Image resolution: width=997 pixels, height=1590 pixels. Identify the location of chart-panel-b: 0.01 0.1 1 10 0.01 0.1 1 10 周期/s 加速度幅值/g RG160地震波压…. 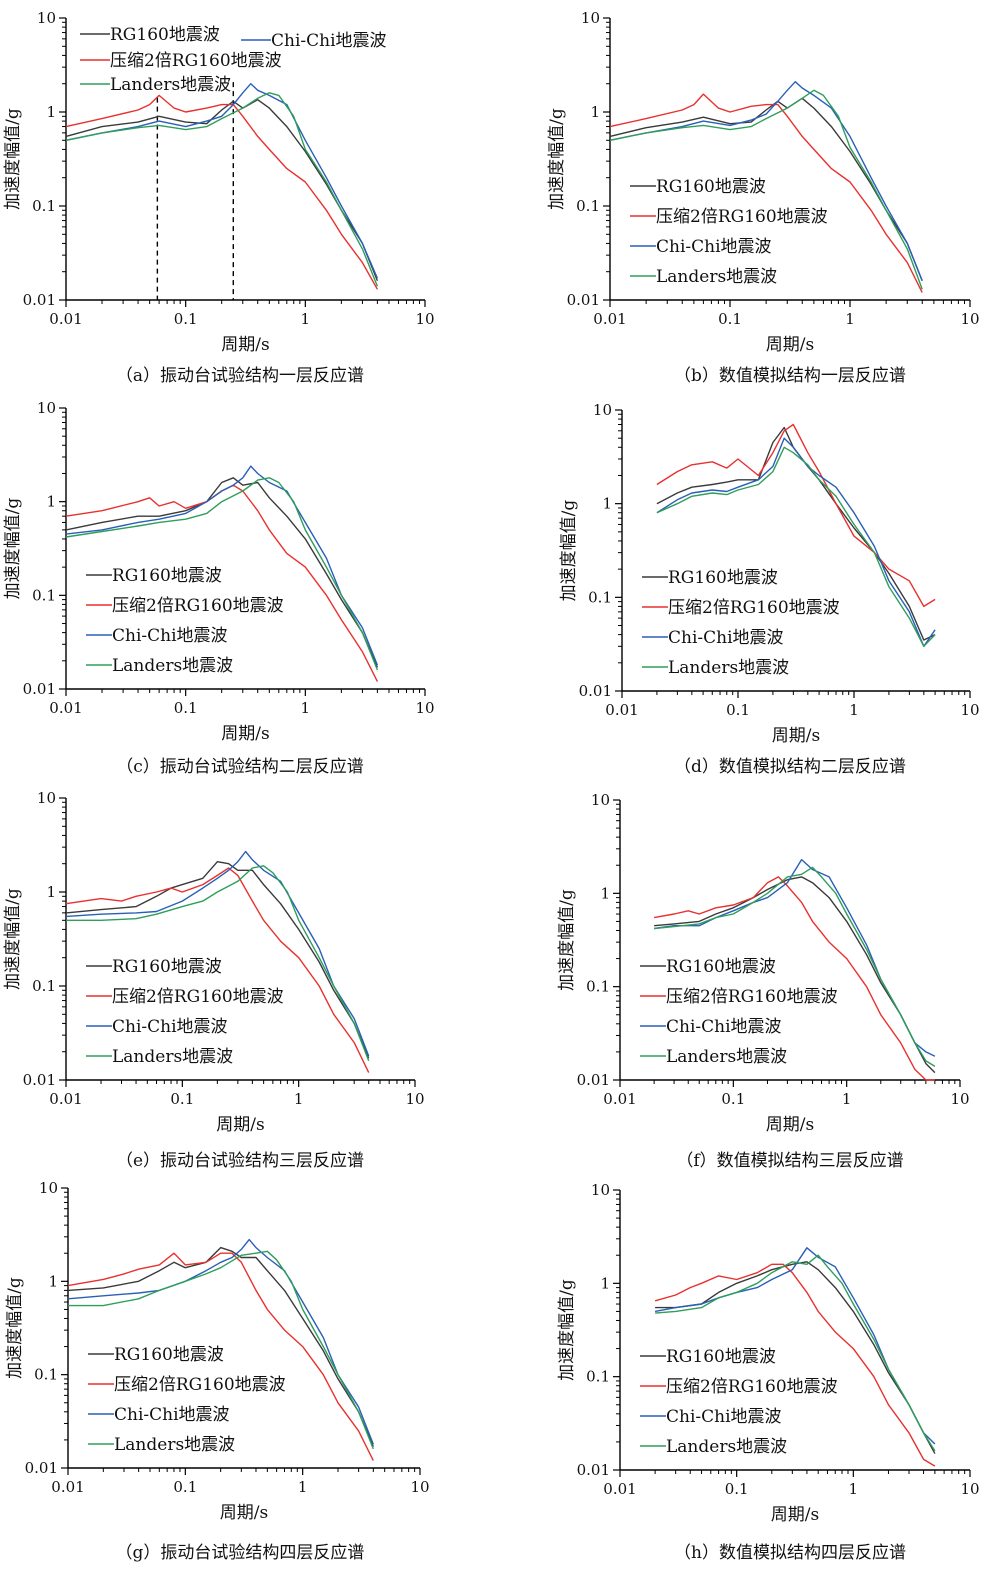
(763, 197).